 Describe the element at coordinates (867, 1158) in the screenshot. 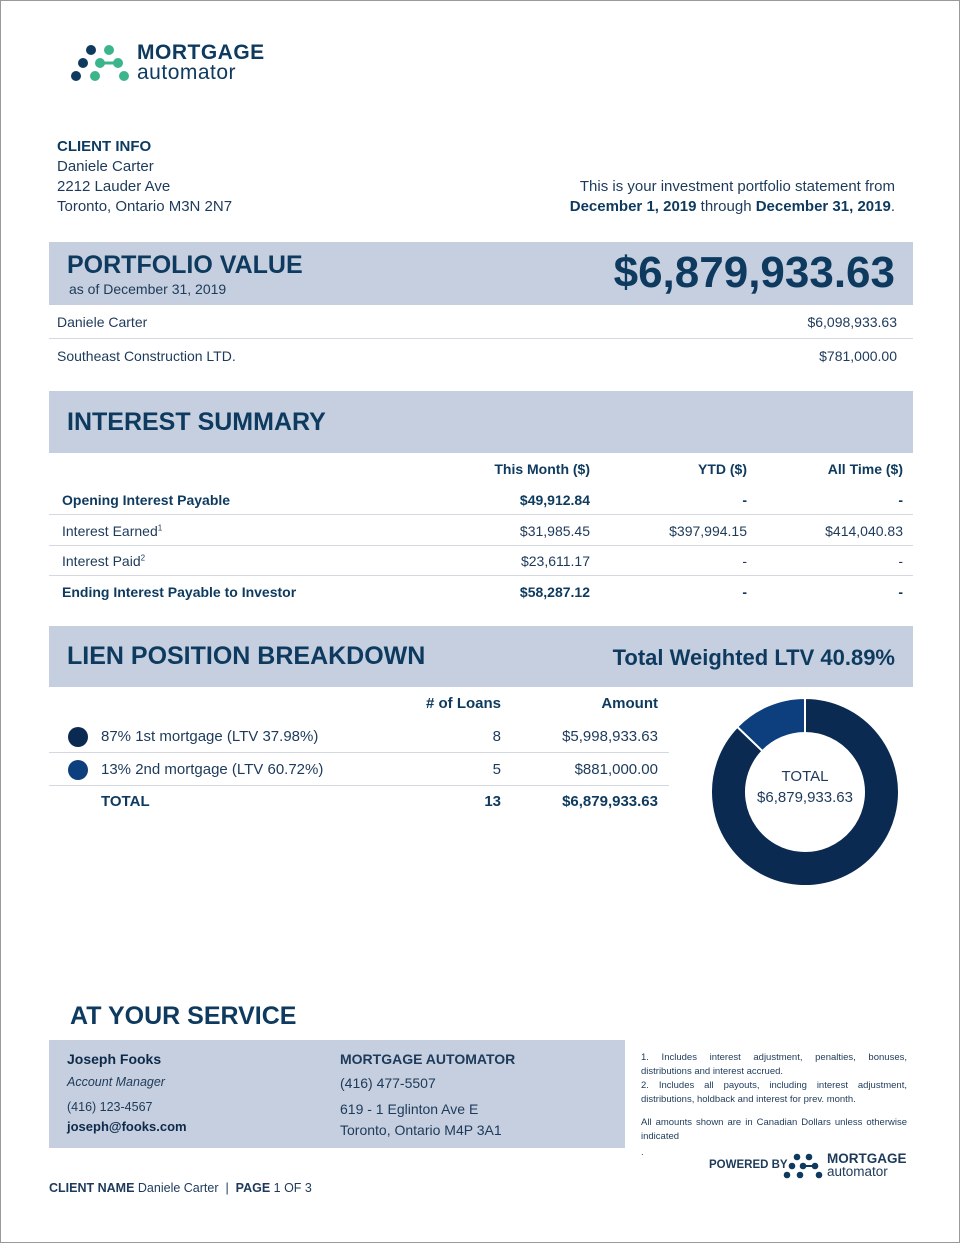

I see `powered-logo-line1: MORTGAGE` at that location.